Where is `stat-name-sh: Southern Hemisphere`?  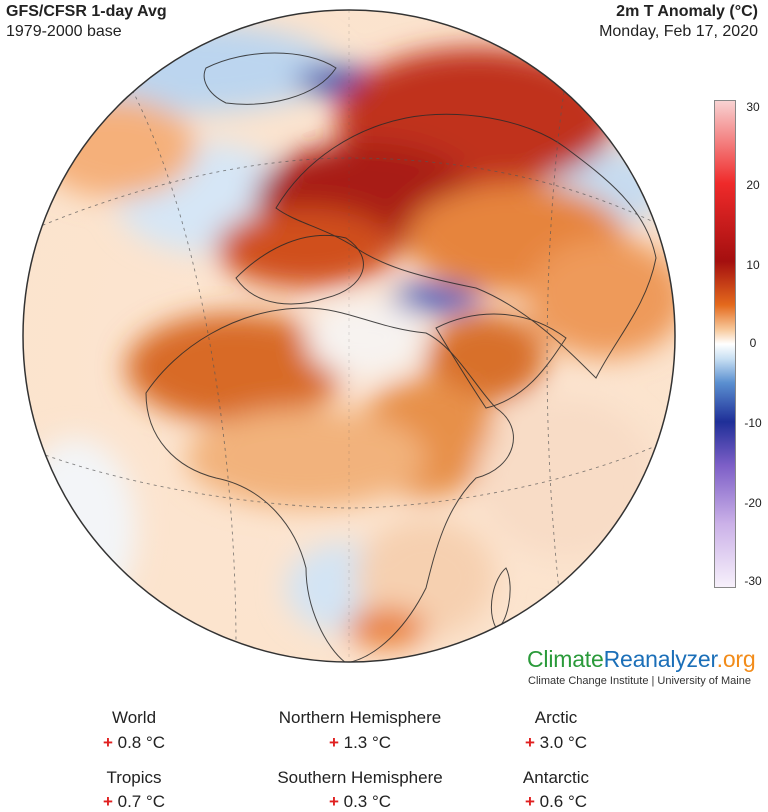 stat-name-sh: Southern Hemisphere is located at coordinates (360, 777).